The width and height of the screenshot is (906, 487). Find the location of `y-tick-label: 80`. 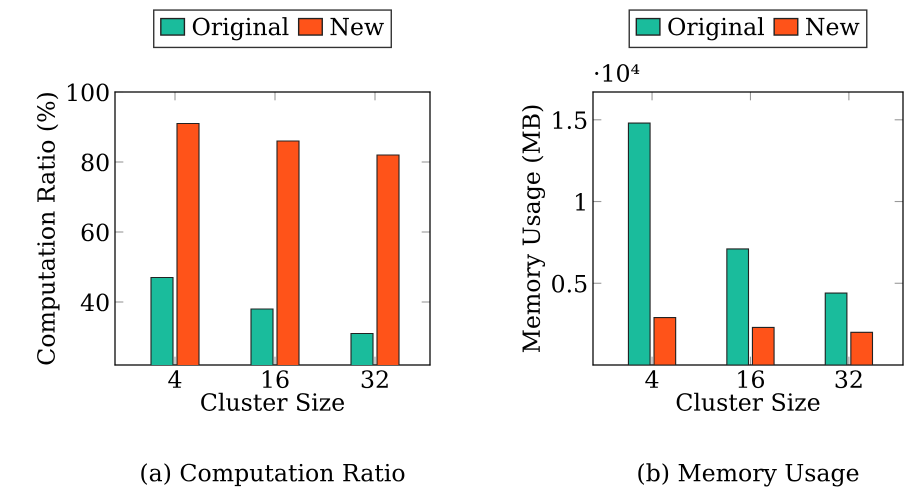

y-tick-label: 80 is located at coordinates (95, 162).